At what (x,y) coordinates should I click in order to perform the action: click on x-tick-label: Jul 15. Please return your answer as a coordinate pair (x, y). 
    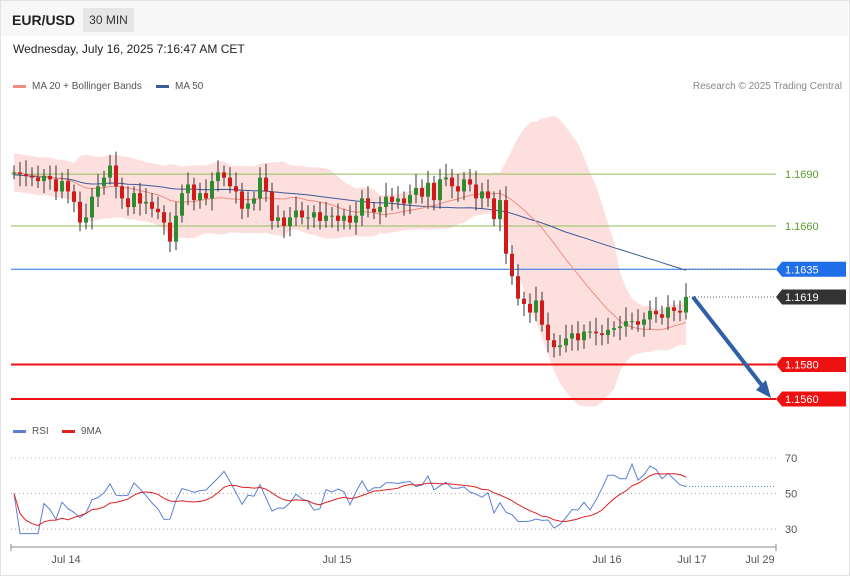
    Looking at the image, I should click on (336, 560).